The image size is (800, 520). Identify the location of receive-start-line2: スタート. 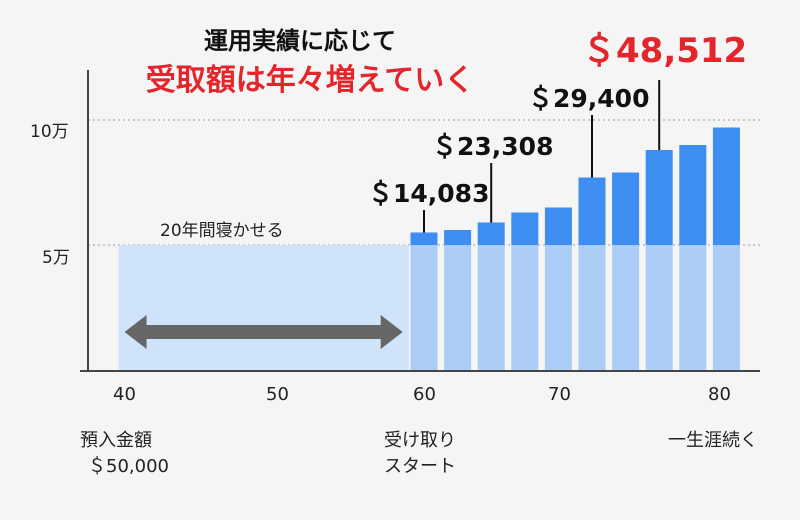
(420, 467).